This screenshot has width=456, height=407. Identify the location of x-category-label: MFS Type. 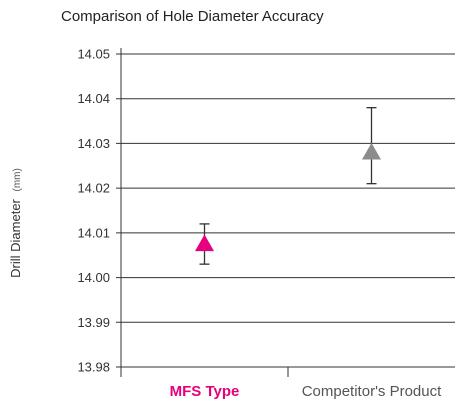
(205, 391).